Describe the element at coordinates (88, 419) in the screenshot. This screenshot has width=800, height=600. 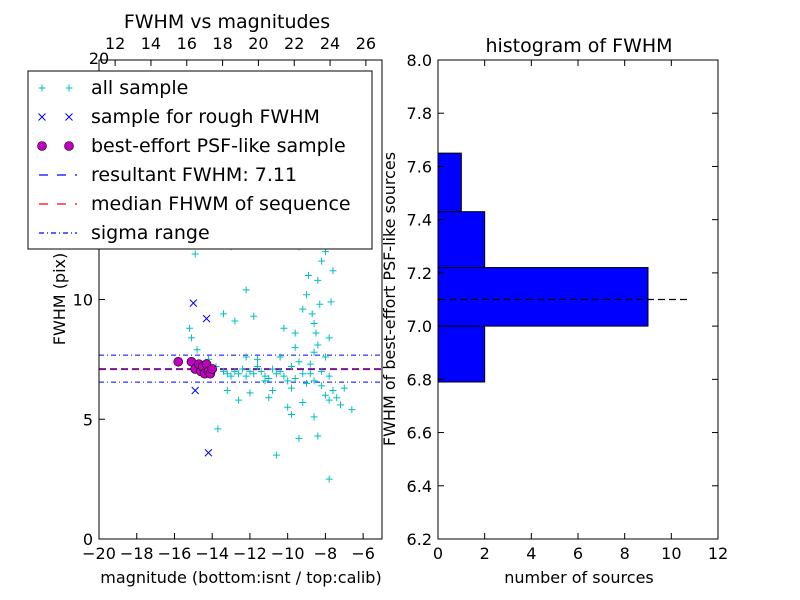
I see `left-y-tick-label: 5` at that location.